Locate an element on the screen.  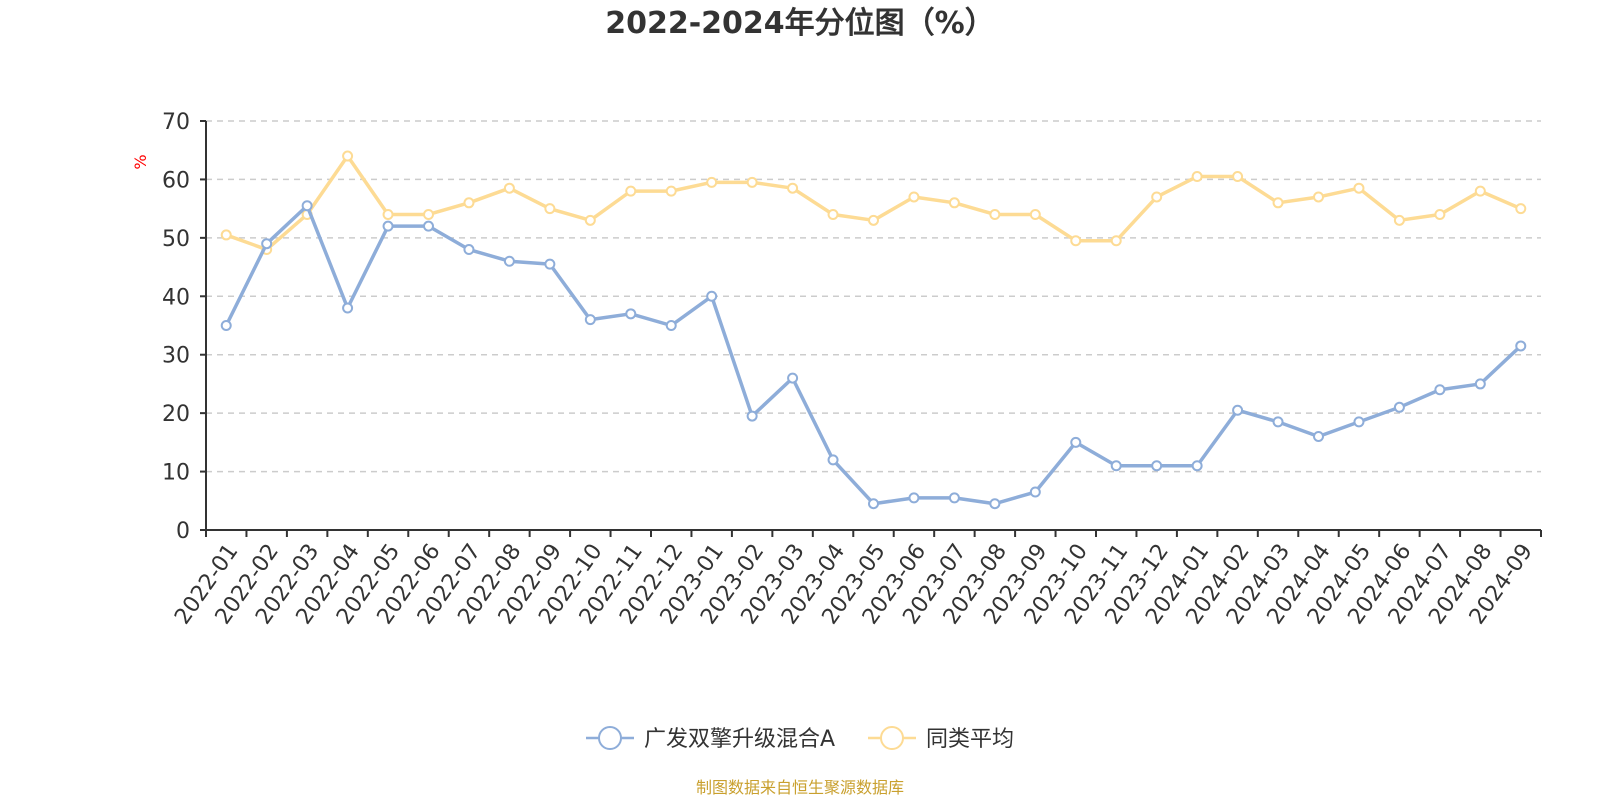
data-source-note: 制图数据来自恒生聚源数据库 is located at coordinates (800, 787).